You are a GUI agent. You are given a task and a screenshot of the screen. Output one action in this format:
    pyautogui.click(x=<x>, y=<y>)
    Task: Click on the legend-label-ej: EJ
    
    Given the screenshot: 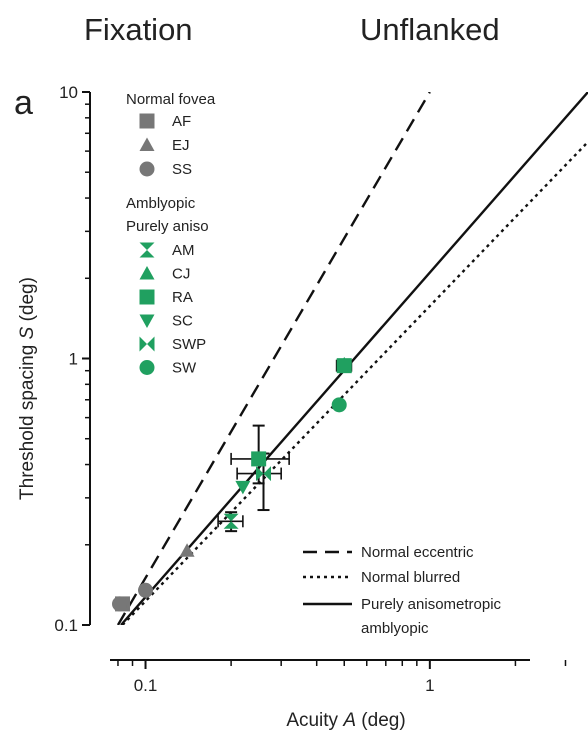 What is the action you would take?
    pyautogui.click(x=181, y=145)
    